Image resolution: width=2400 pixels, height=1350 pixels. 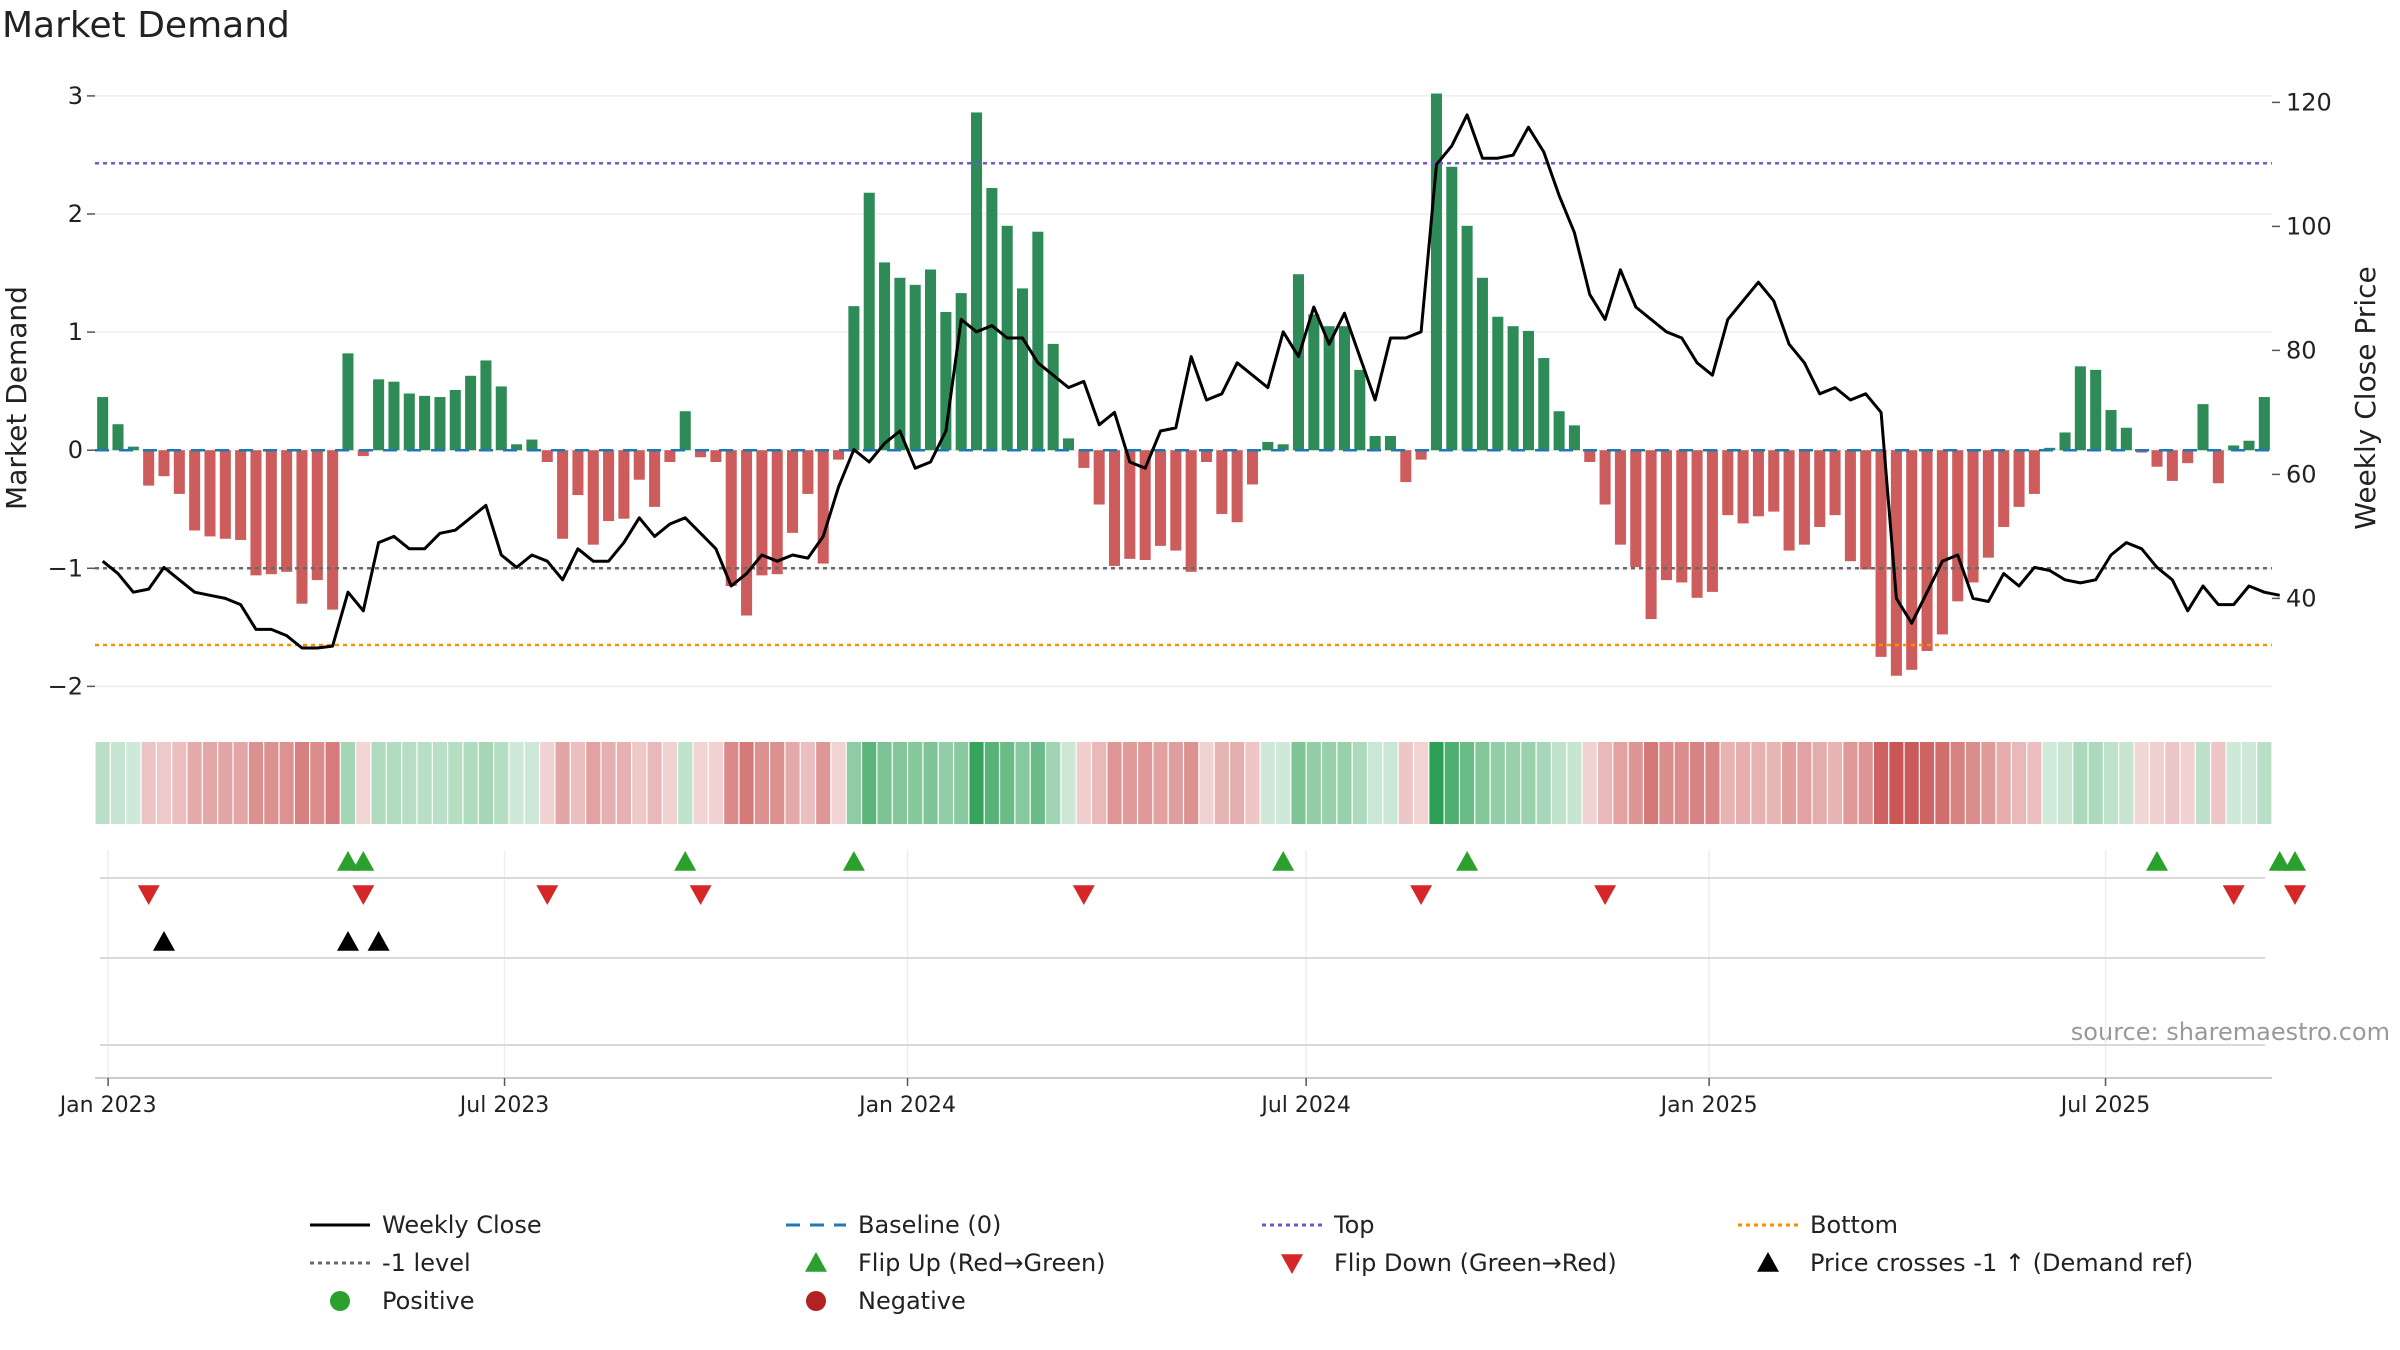 I want to click on y2-tick-label: 120, so click(x=2309, y=102).